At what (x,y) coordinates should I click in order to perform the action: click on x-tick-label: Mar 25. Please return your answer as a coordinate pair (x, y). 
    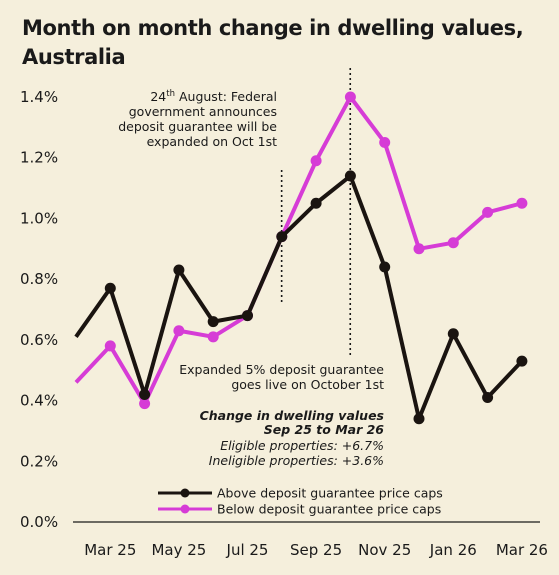
    Looking at the image, I should click on (110, 550).